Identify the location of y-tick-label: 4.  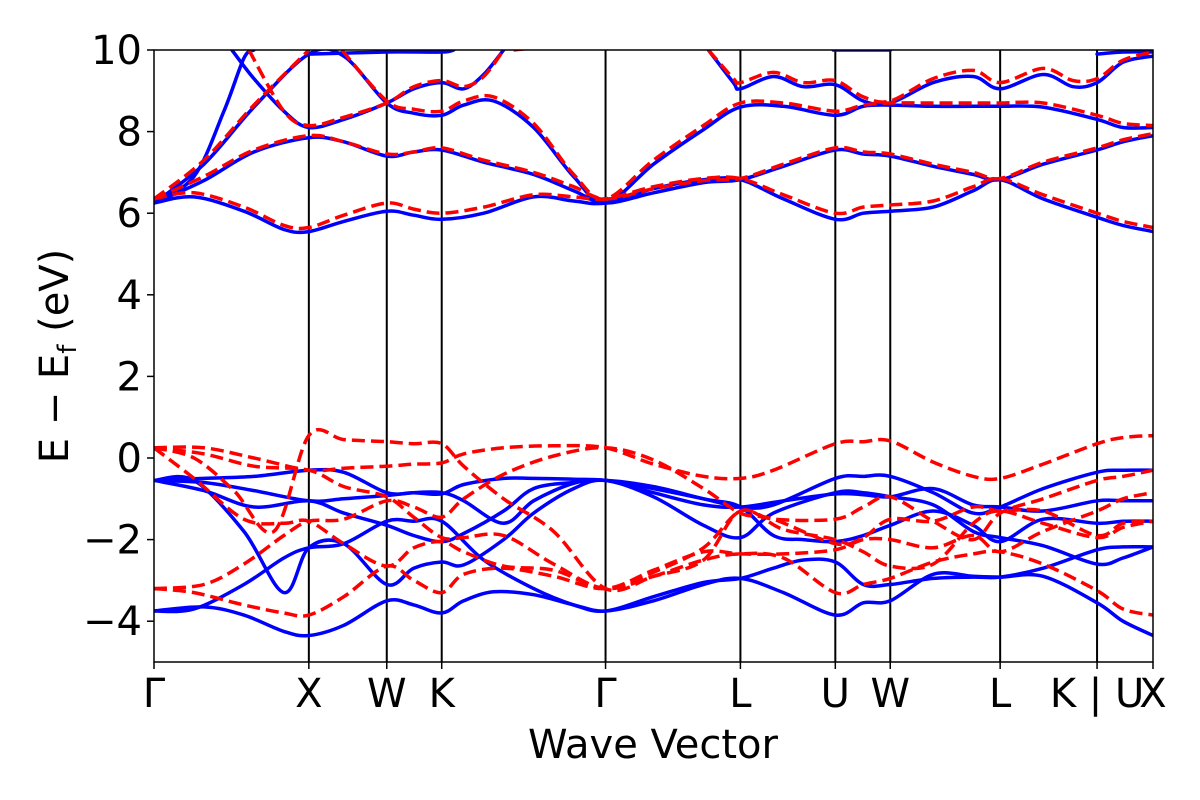
(129, 296).